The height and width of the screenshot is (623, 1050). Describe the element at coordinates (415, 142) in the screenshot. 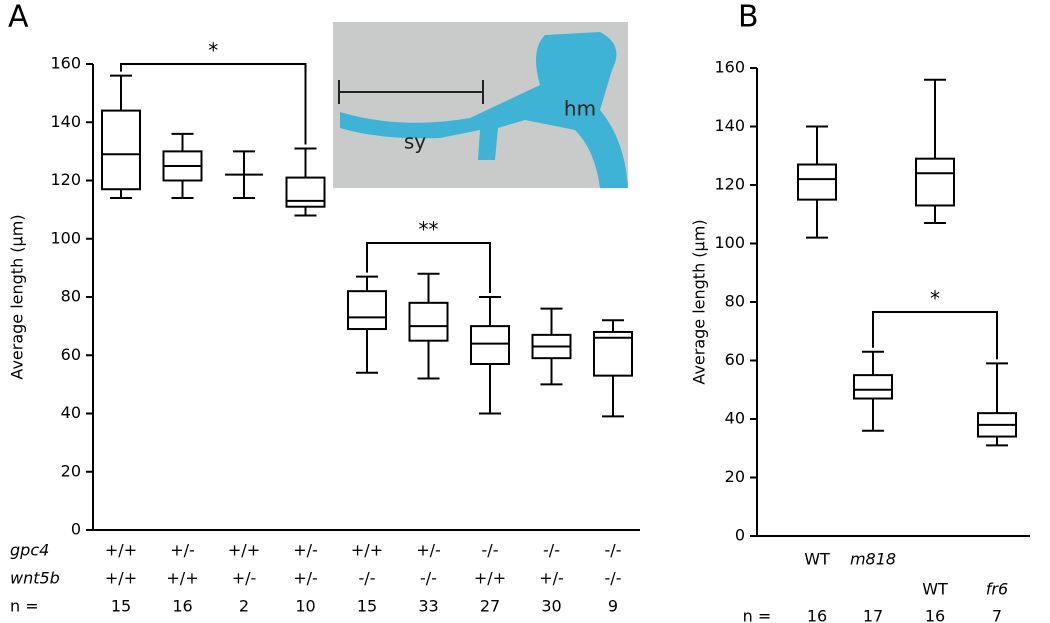

I see `inset-label: sy` at that location.